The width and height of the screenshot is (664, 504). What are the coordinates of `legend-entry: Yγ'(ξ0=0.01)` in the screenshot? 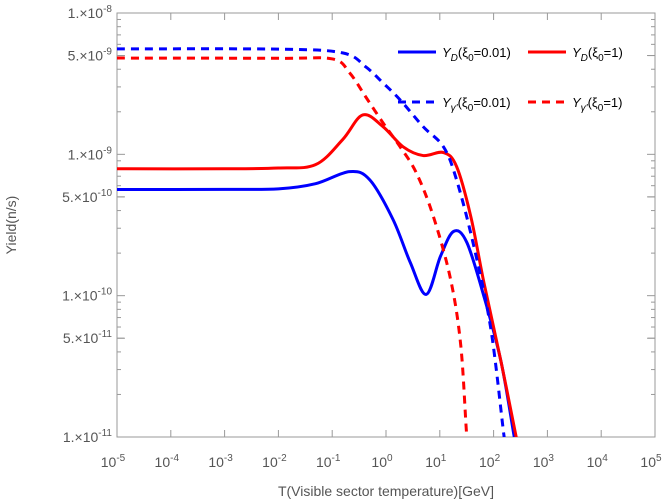 It's located at (476, 104).